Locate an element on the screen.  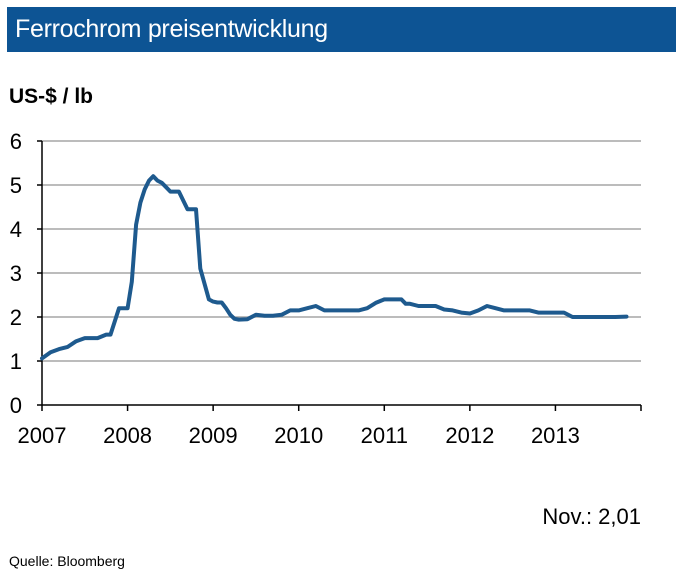
y-tick-label: 3 is located at coordinates (16, 273).